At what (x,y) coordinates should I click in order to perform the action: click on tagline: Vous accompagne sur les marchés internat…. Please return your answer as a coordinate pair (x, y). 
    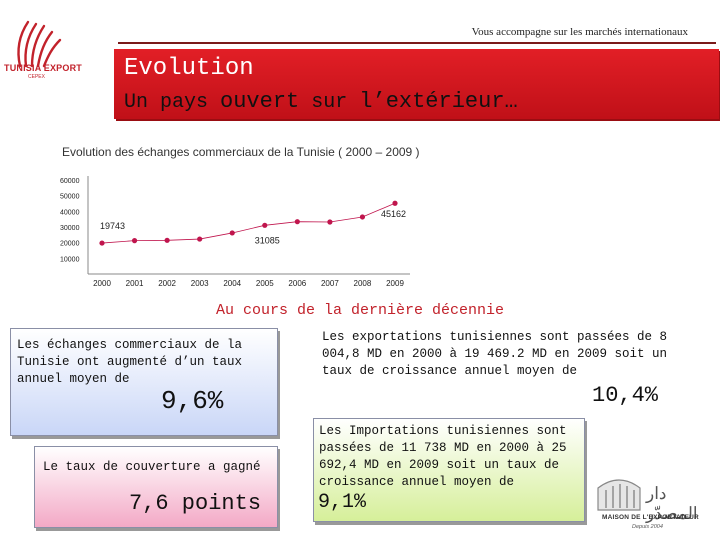
    Looking at the image, I should click on (579, 32).